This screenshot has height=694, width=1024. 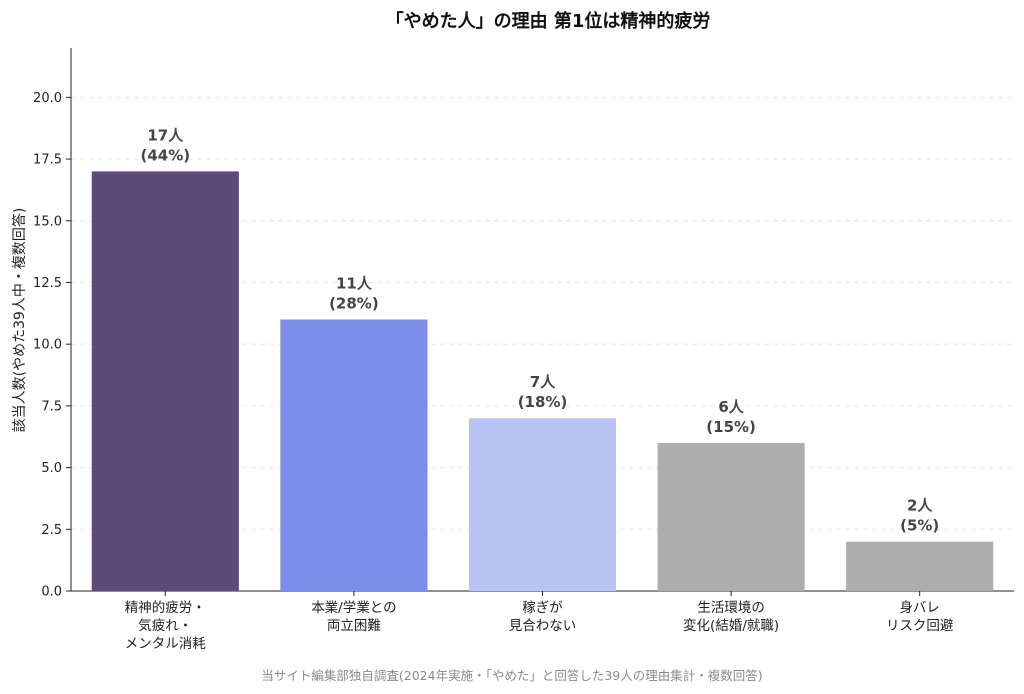 I want to click on x-tick-label: リスク回避, so click(x=920, y=626).